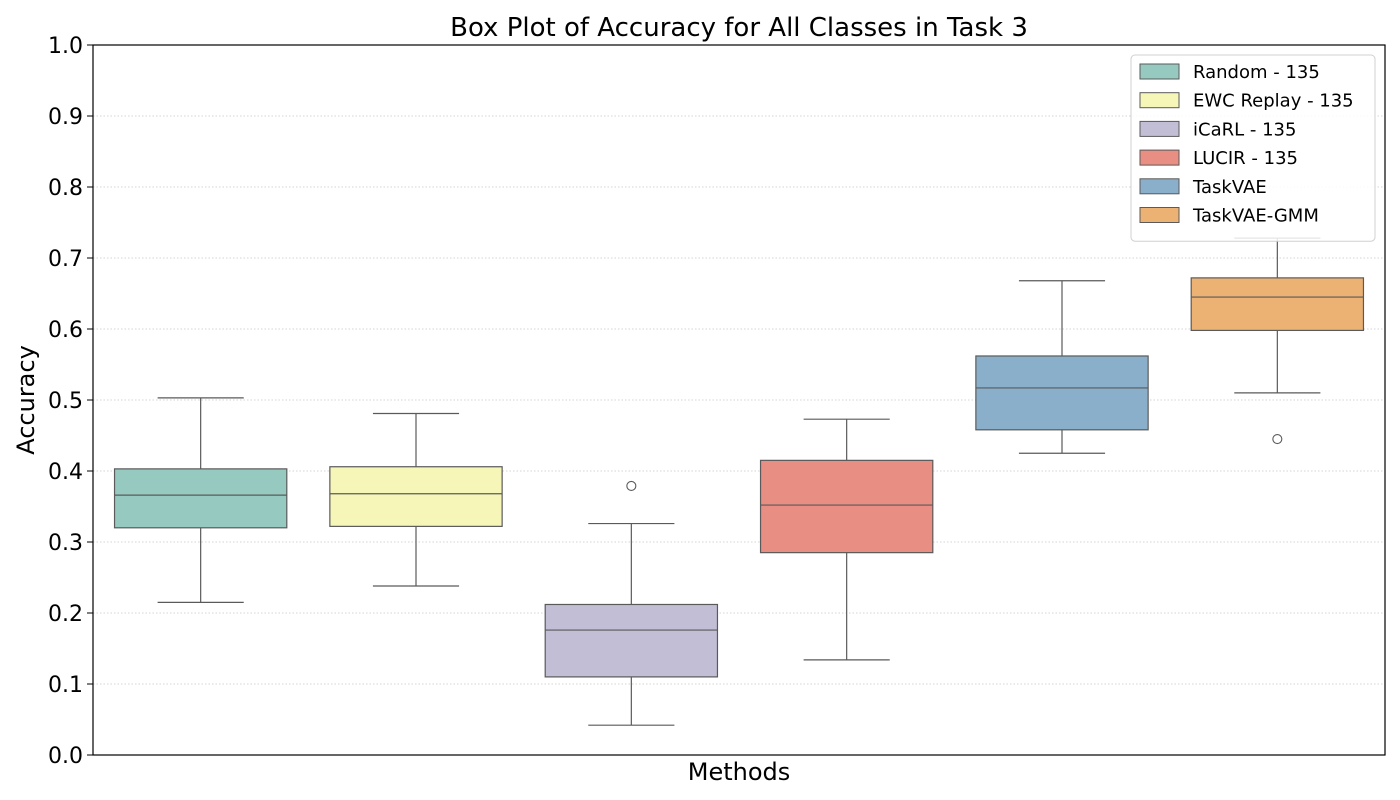 Image resolution: width=1400 pixels, height=800 pixels. I want to click on y-tick-label: 0.4, so click(65, 472).